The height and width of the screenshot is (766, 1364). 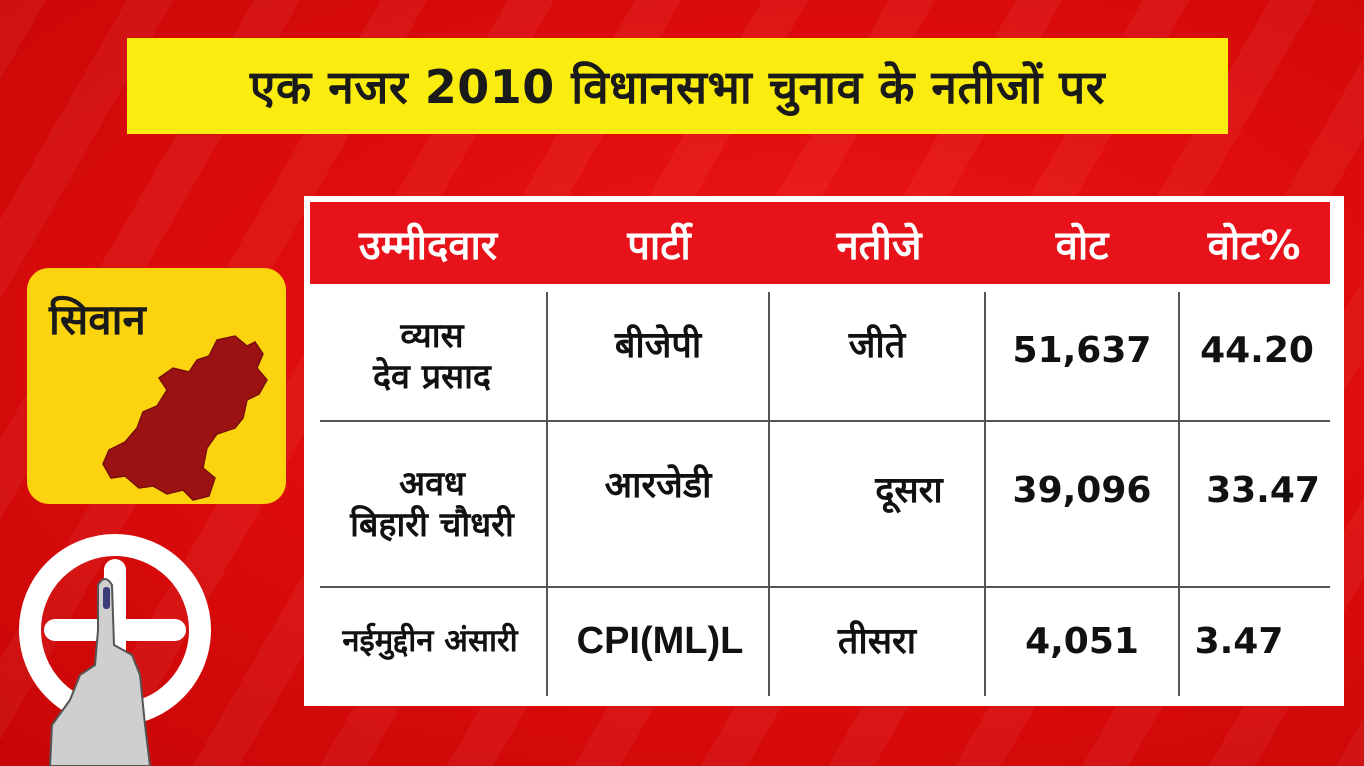 I want to click on table-row-1-candidate: व्यास देव प्रसाद, so click(x=432, y=357).